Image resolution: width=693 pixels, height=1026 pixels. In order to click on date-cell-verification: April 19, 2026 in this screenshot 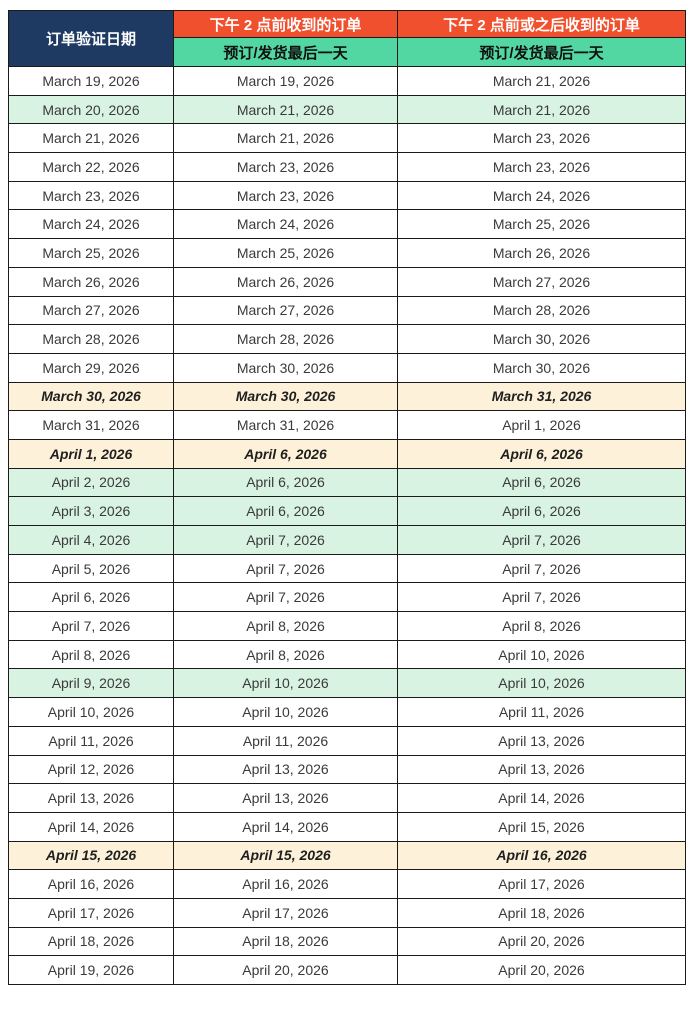, I will do `click(91, 970)`.